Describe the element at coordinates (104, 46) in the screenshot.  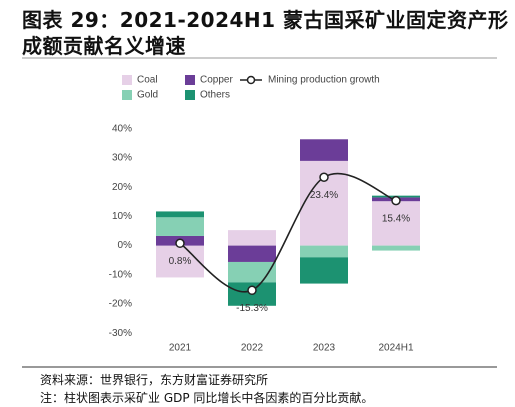
I see `title: 成额贡献名义增速` at that location.